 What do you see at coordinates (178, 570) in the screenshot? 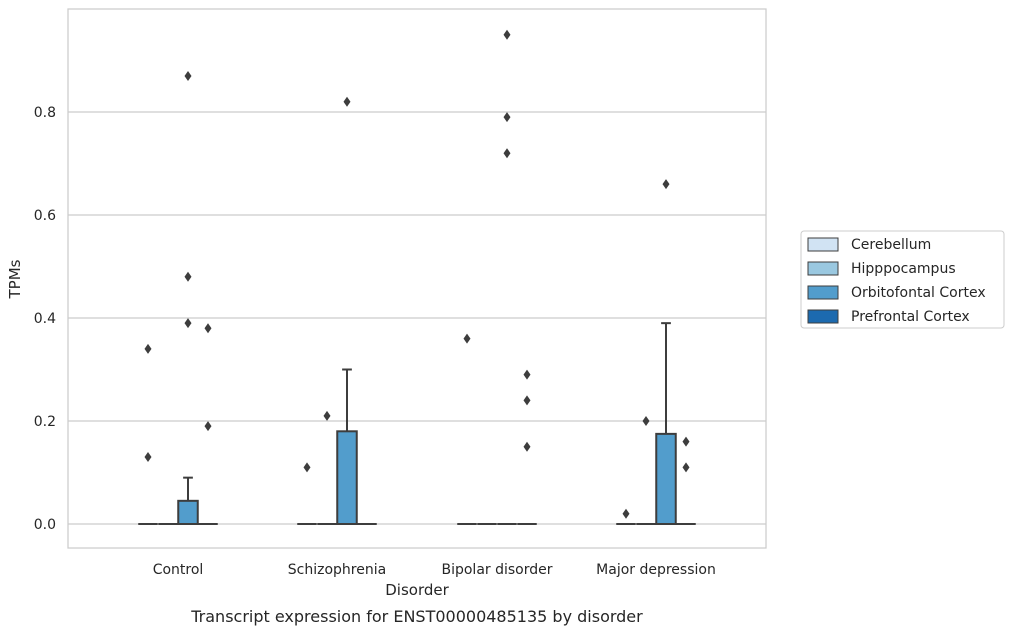
I see `x-tick-label: Control` at bounding box center [178, 570].